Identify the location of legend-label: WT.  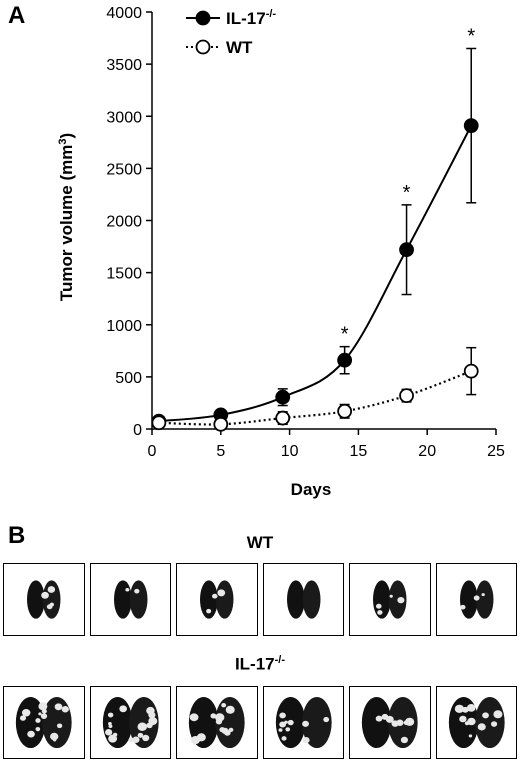
(239, 47).